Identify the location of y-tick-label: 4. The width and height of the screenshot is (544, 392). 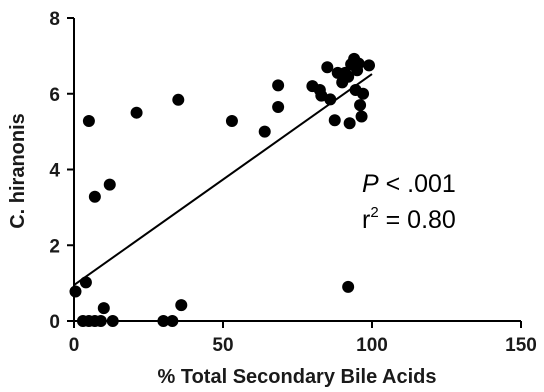
(54, 171).